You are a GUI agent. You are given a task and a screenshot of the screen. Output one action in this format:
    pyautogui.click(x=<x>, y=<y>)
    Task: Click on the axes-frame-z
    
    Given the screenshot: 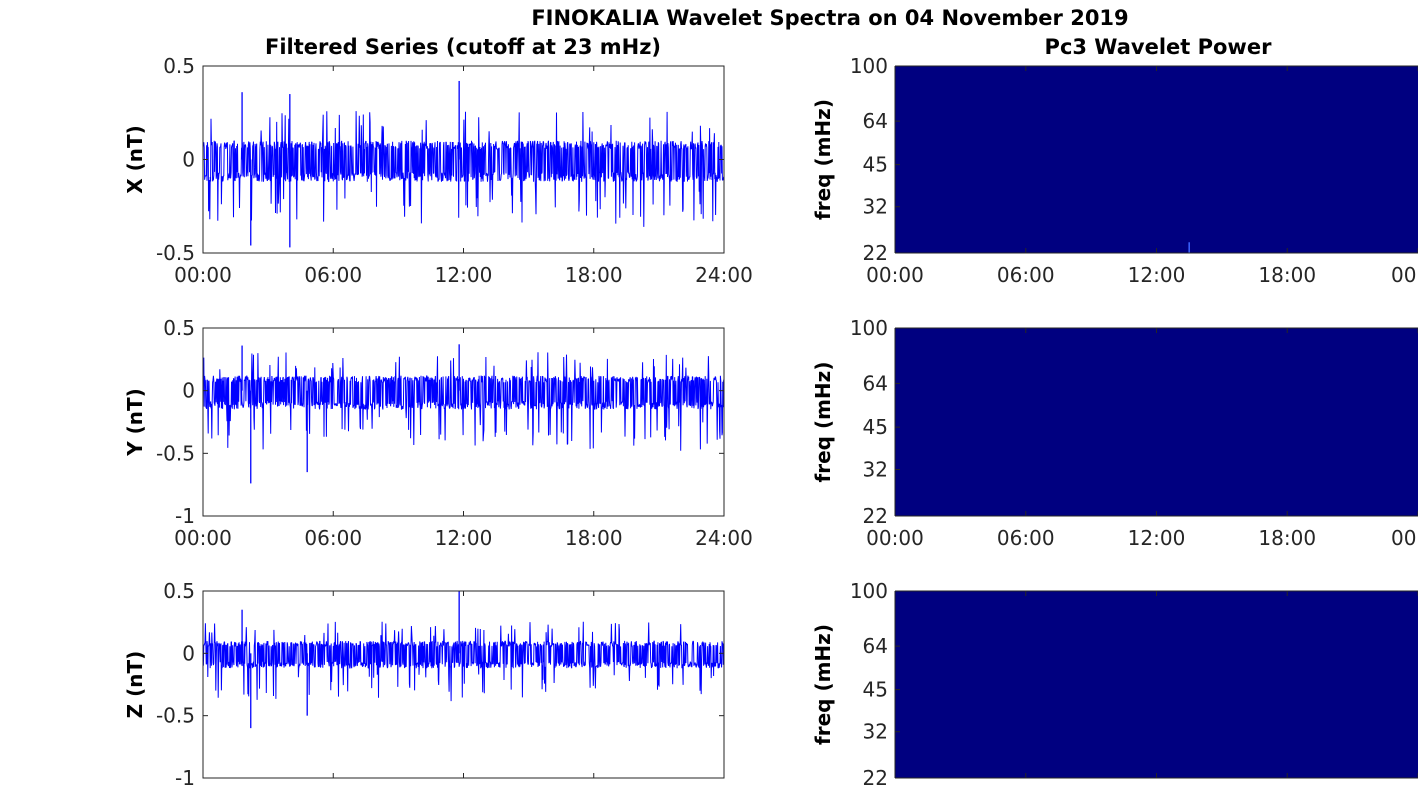 What is the action you would take?
    pyautogui.click(x=463, y=684)
    